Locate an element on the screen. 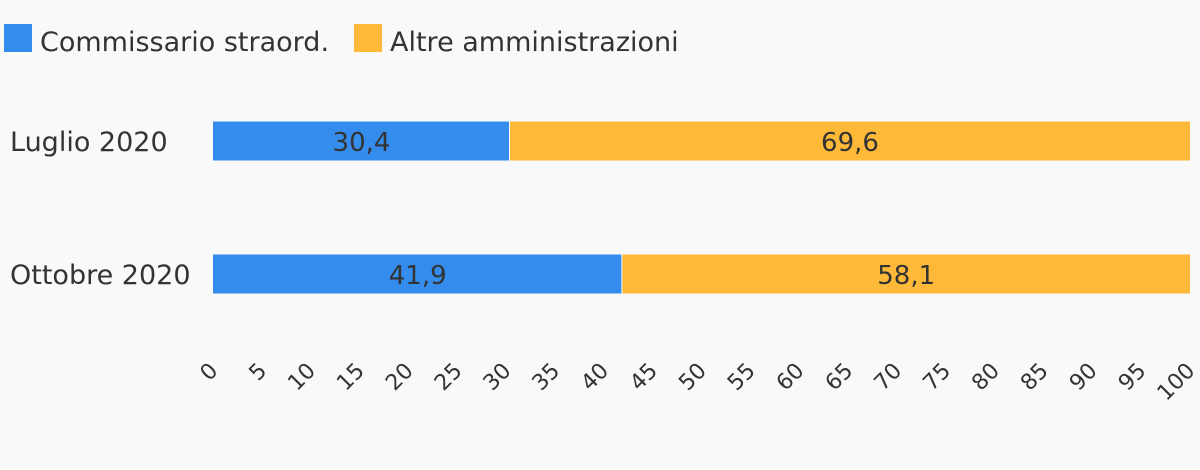 This screenshot has width=1200, height=470. x-tick-label: 75 is located at coordinates (937, 377).